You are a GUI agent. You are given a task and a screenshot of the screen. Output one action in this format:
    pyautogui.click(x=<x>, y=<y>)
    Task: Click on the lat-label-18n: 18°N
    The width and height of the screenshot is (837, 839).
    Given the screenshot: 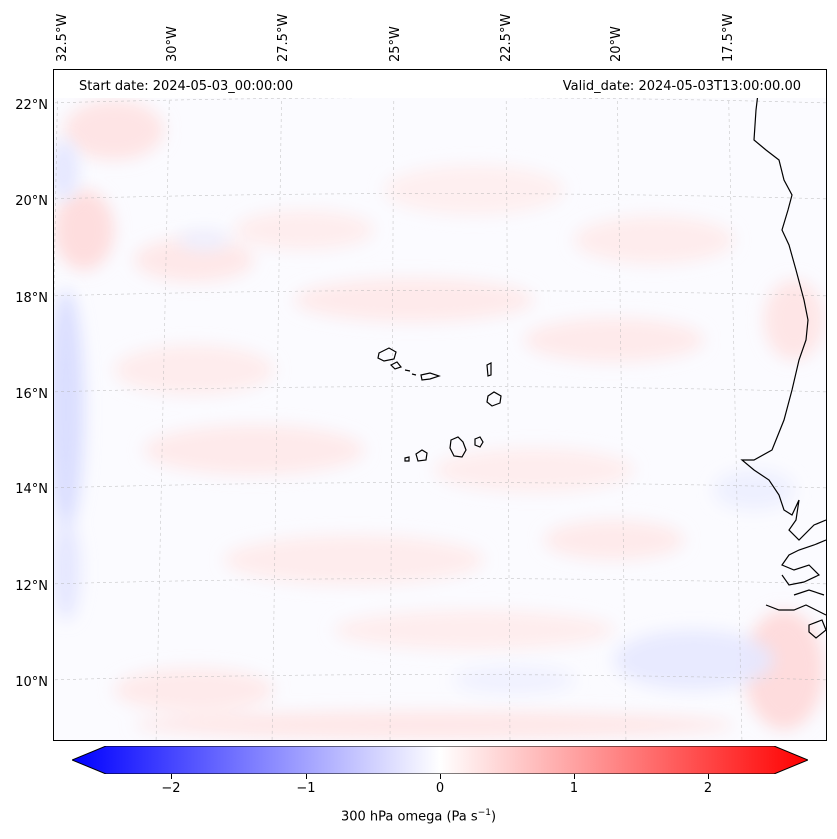 What is the action you would take?
    pyautogui.click(x=31, y=298)
    